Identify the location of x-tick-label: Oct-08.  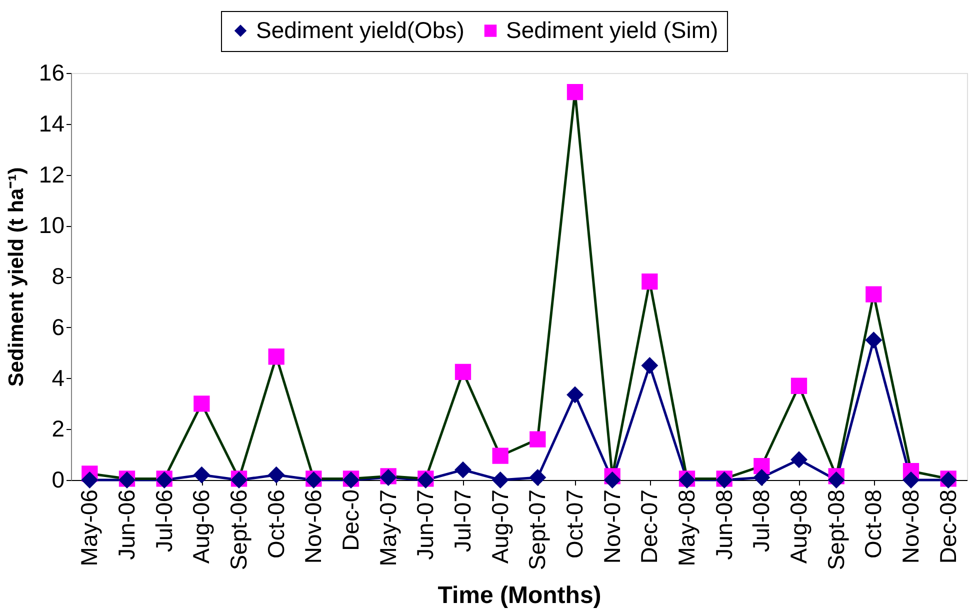
(873, 524).